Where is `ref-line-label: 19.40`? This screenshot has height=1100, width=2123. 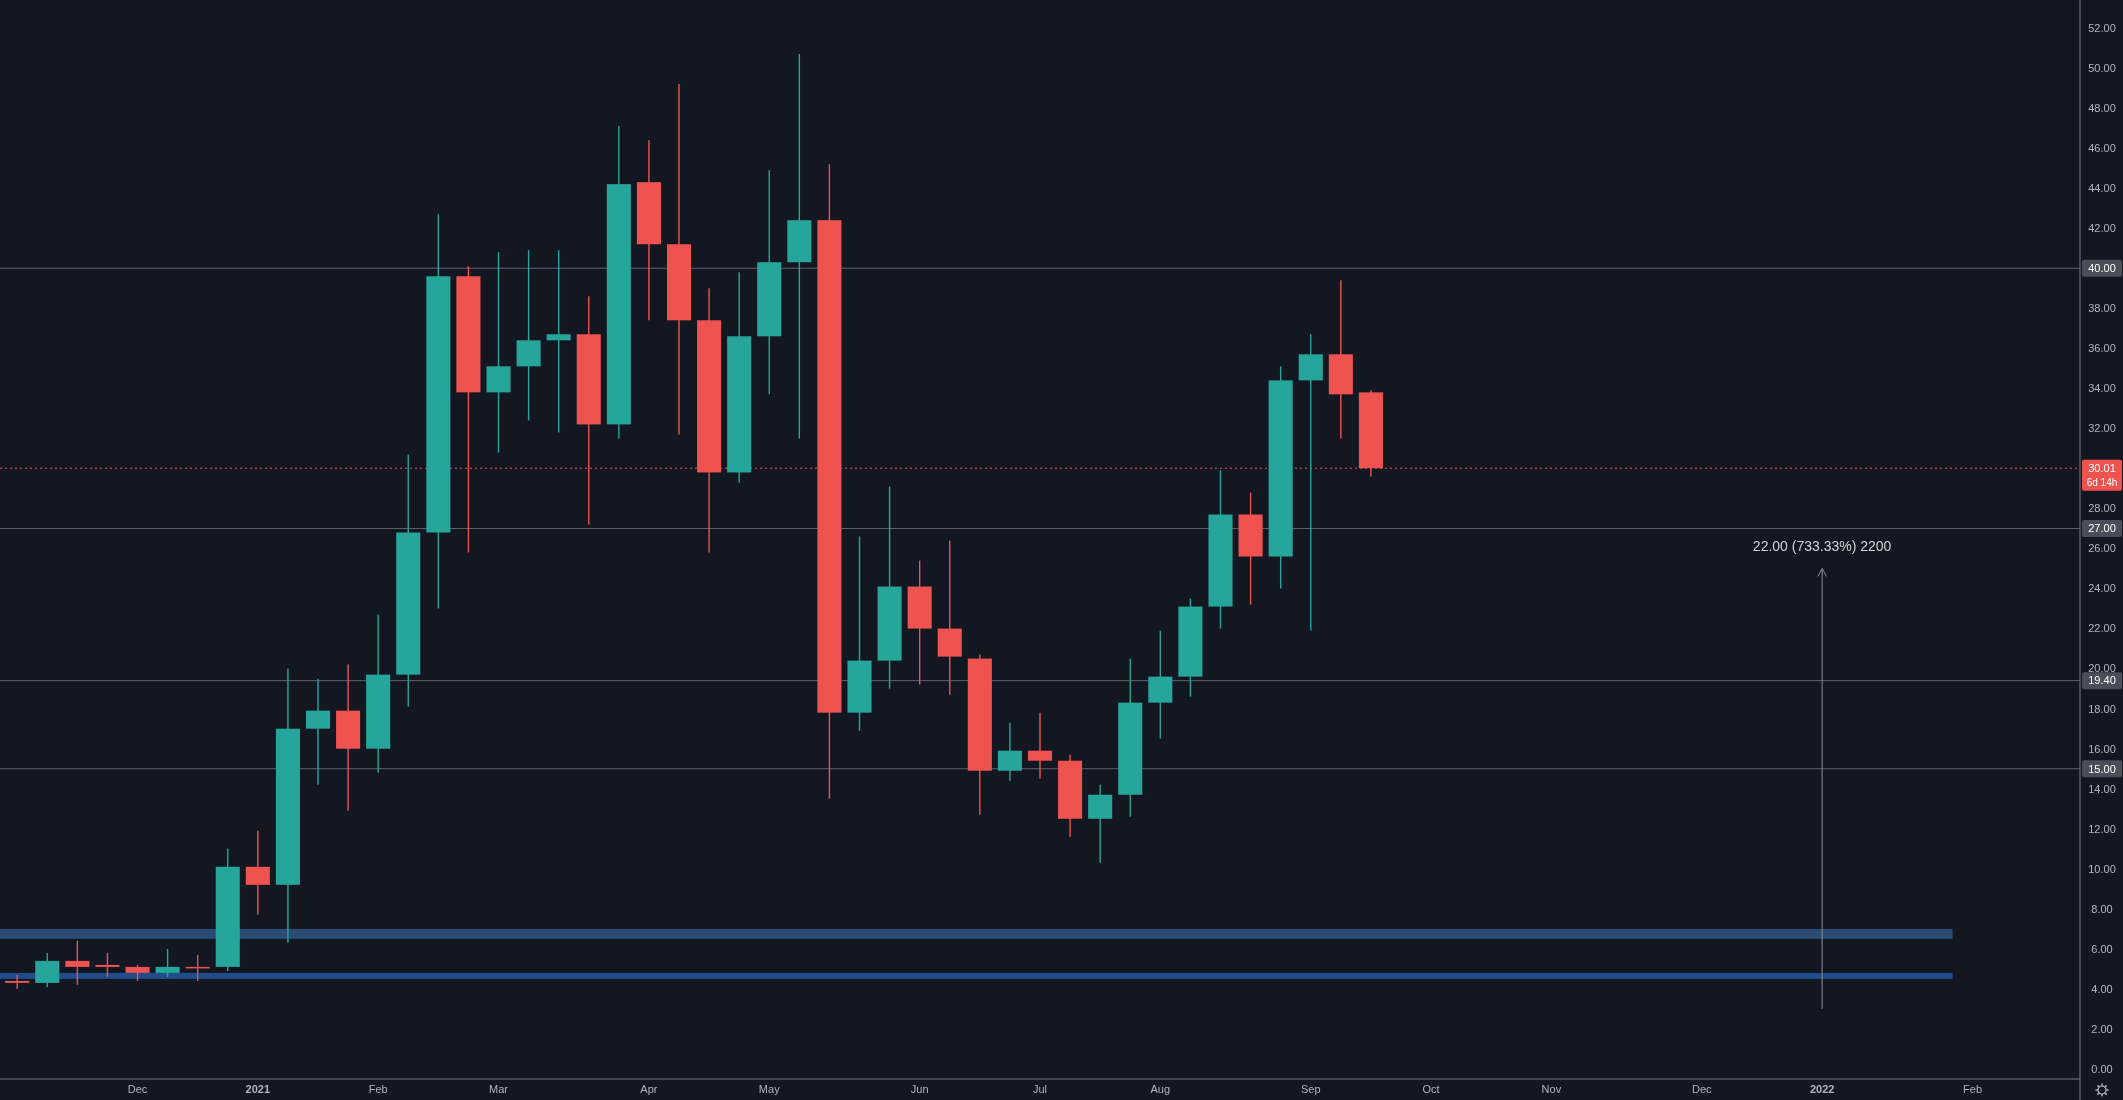
ref-line-label: 19.40 is located at coordinates (2102, 680).